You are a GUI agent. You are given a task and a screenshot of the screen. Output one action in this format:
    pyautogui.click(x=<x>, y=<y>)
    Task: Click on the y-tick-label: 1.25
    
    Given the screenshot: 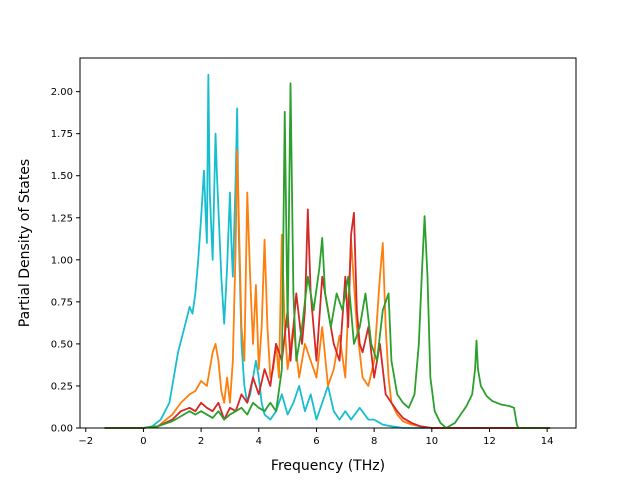 What is the action you would take?
    pyautogui.click(x=62, y=218)
    